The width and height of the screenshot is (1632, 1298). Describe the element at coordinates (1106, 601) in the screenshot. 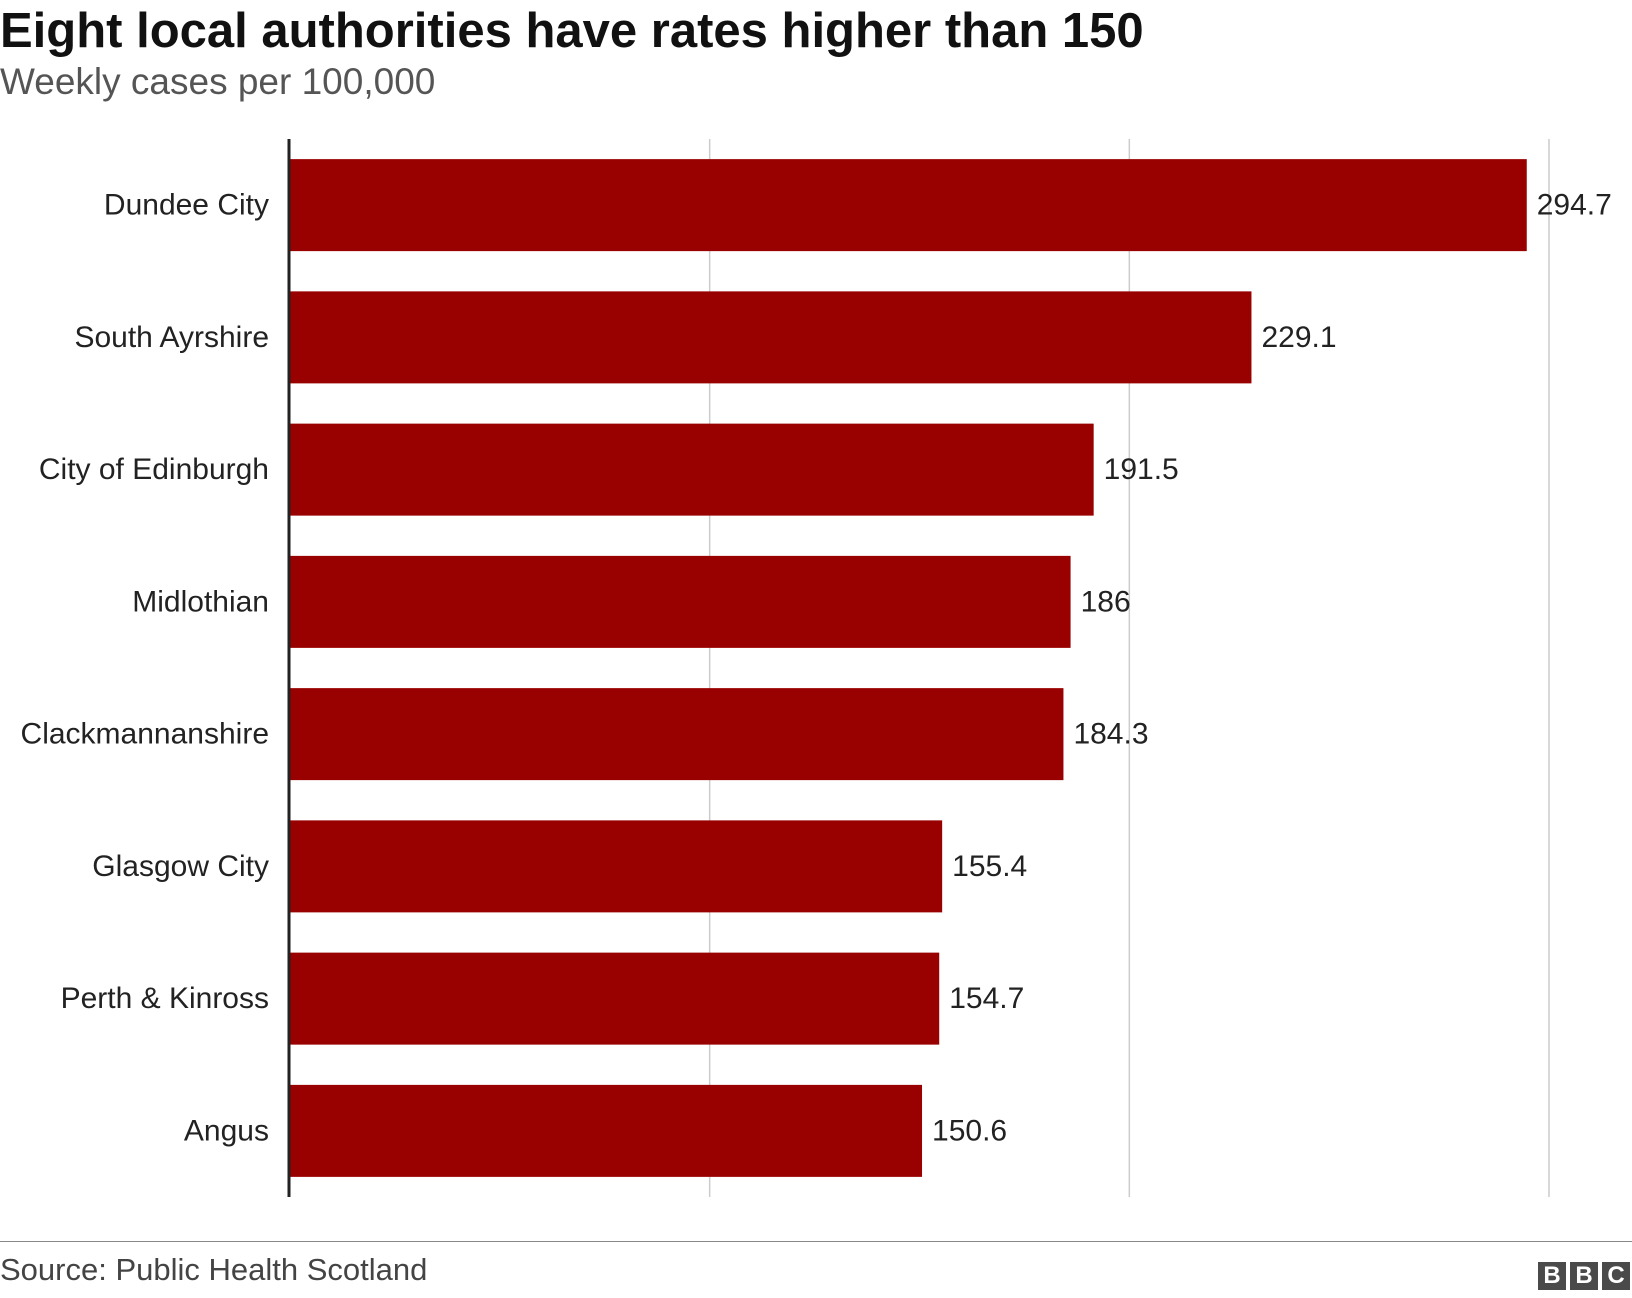

I see `value-label-3: 186` at that location.